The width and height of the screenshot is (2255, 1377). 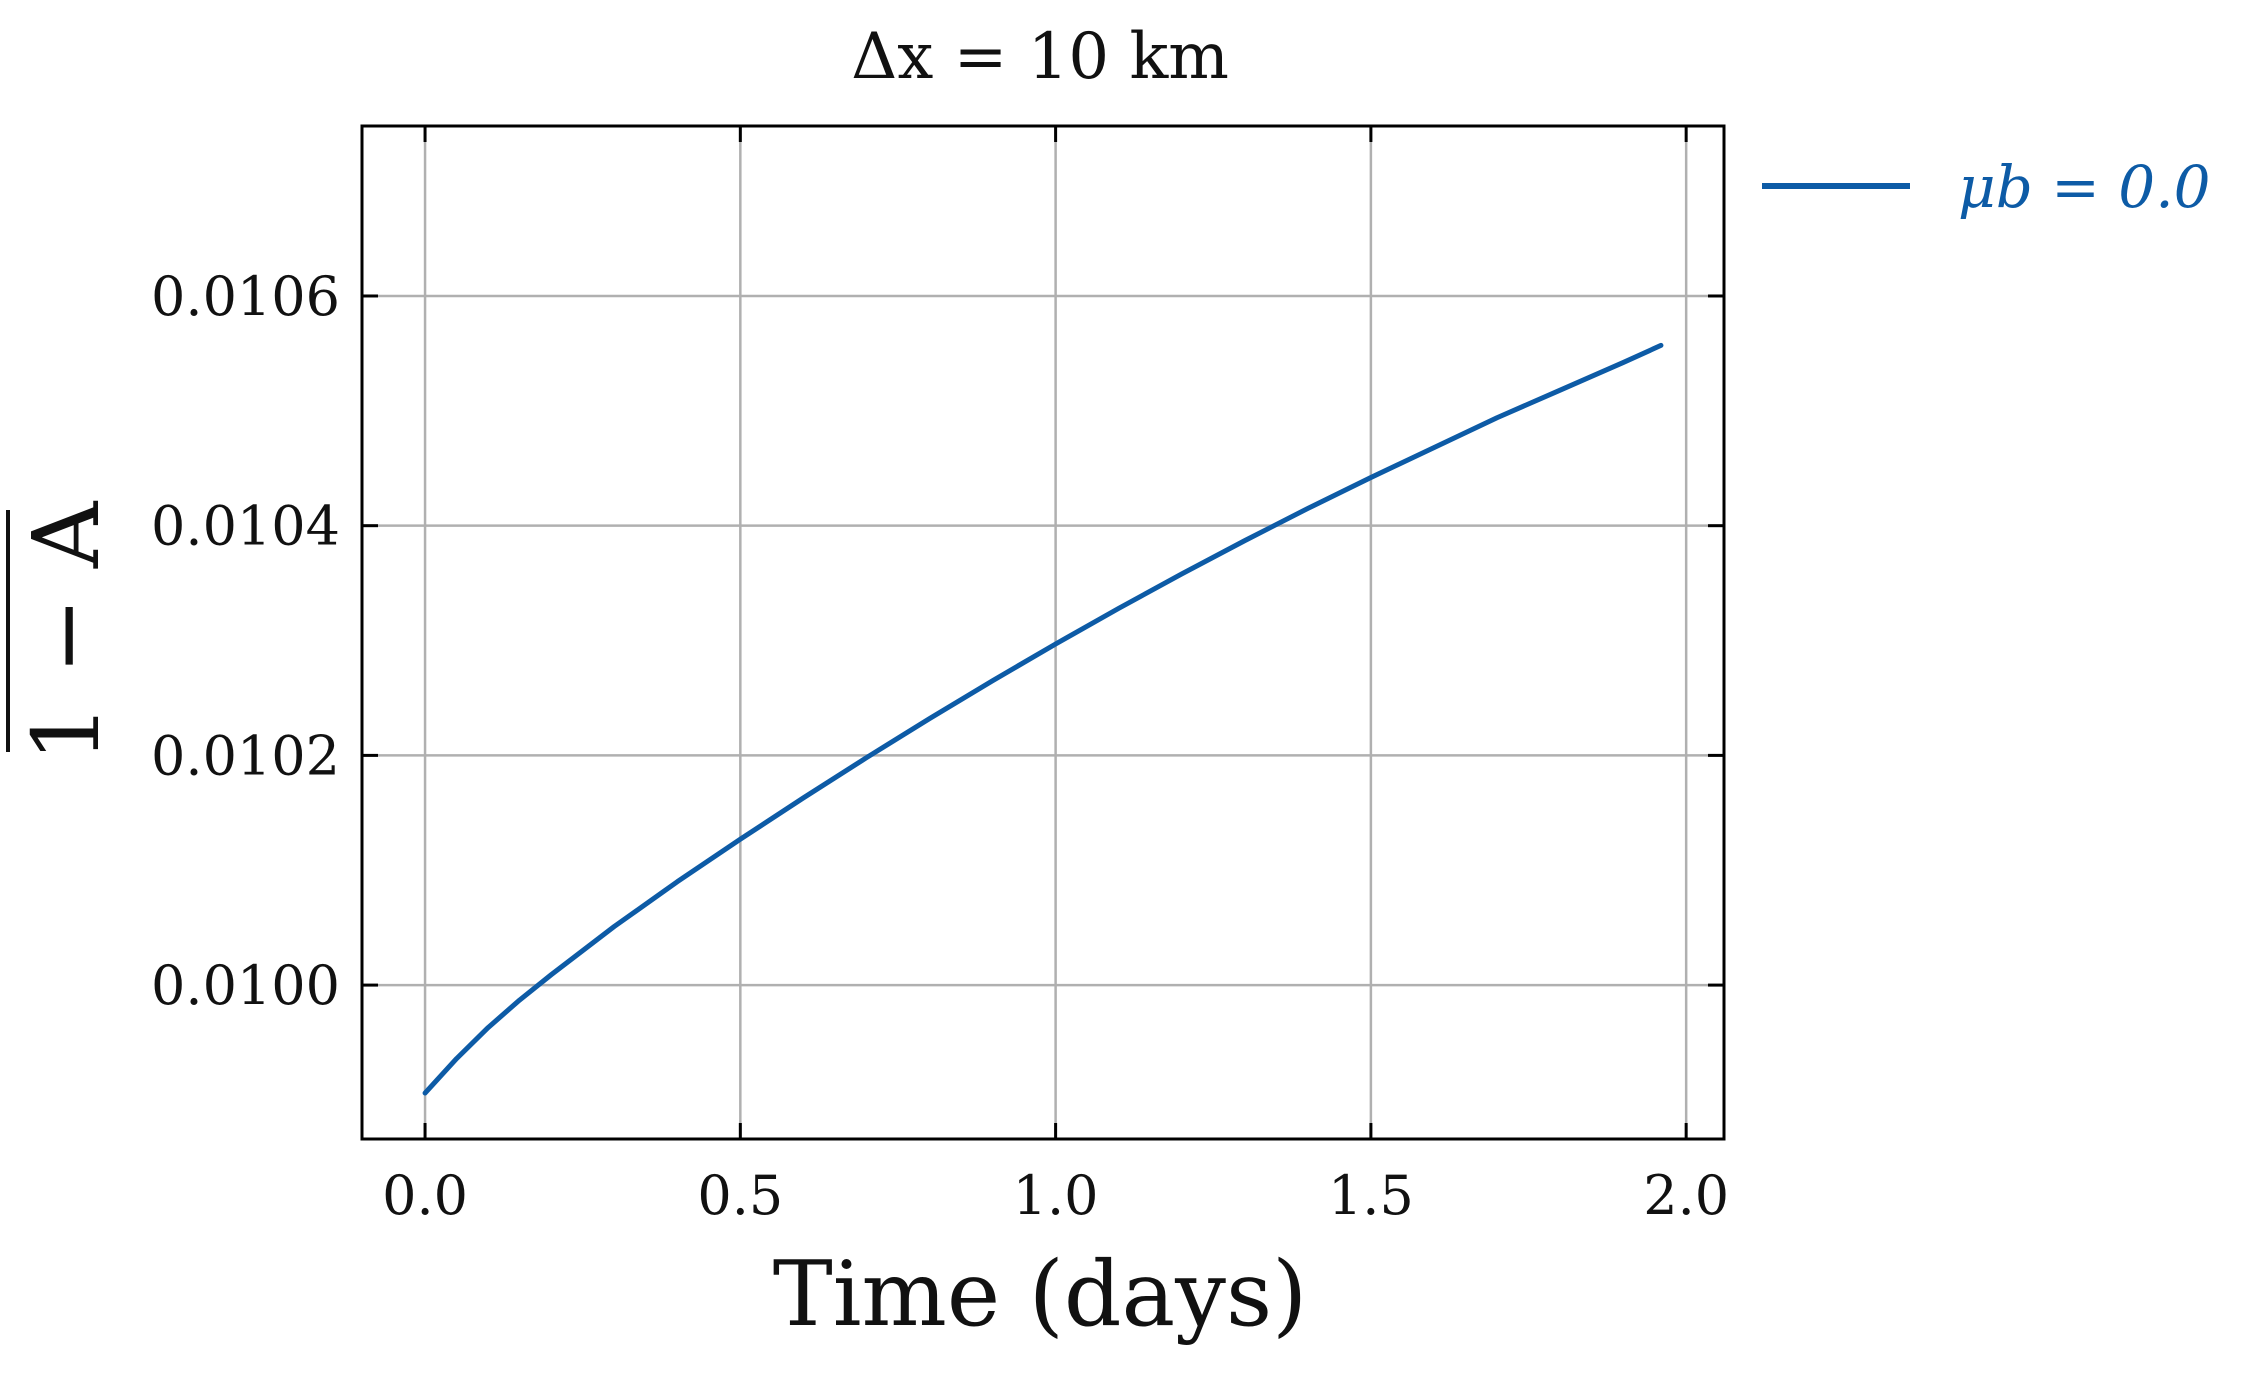 I want to click on chart-title: Δx = 10 km, so click(x=1040, y=57).